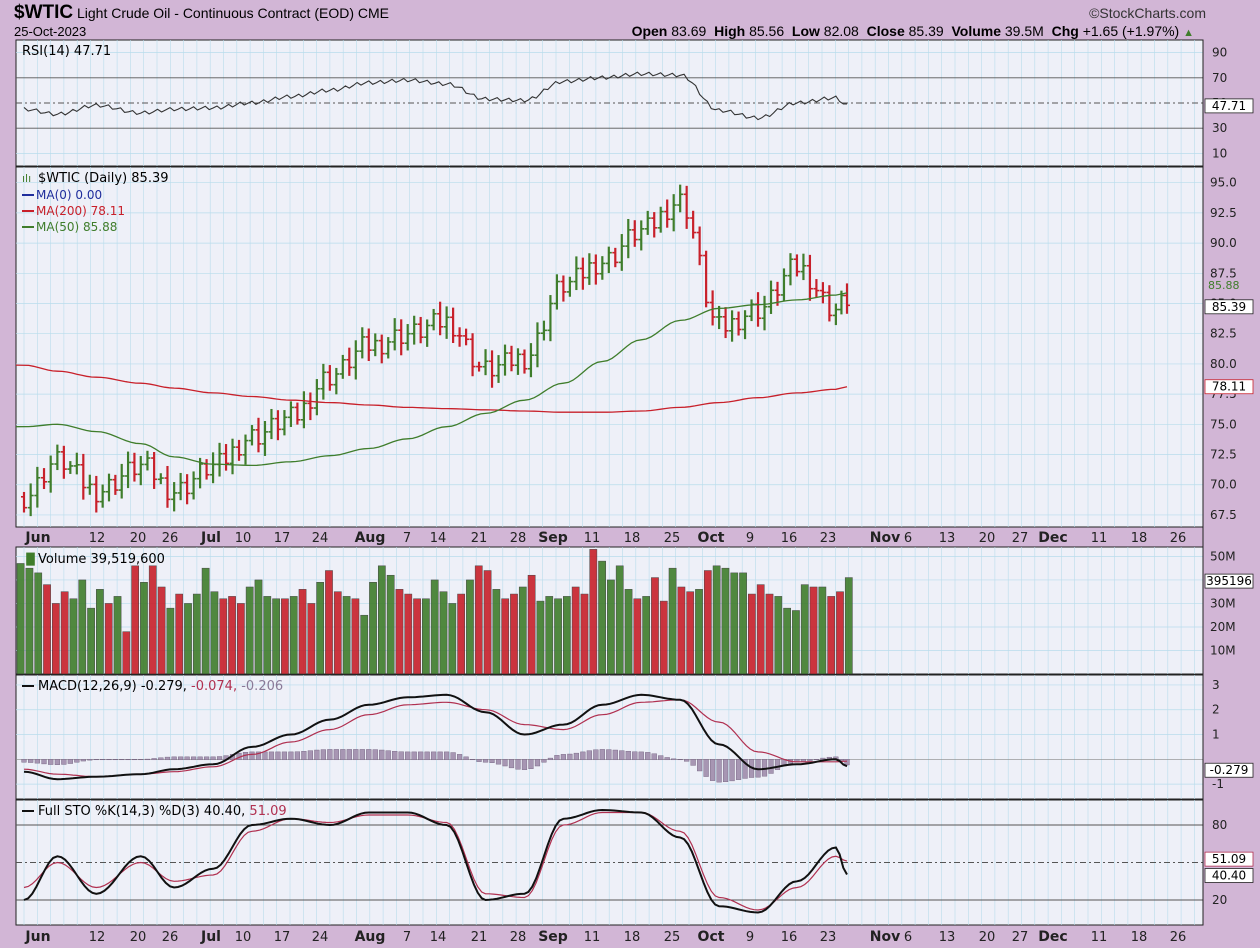 The height and width of the screenshot is (948, 1260). What do you see at coordinates (1229, 876) in the screenshot?
I see `sto-k-value: 40.40` at bounding box center [1229, 876].